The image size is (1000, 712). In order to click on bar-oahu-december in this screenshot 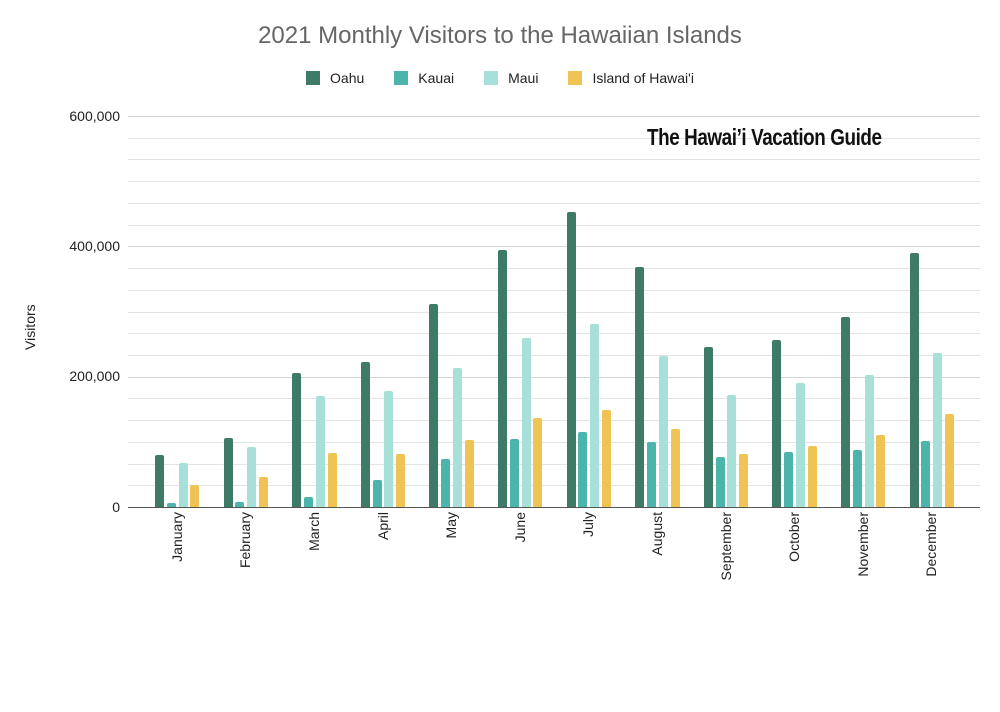, I will do `click(914, 380)`.